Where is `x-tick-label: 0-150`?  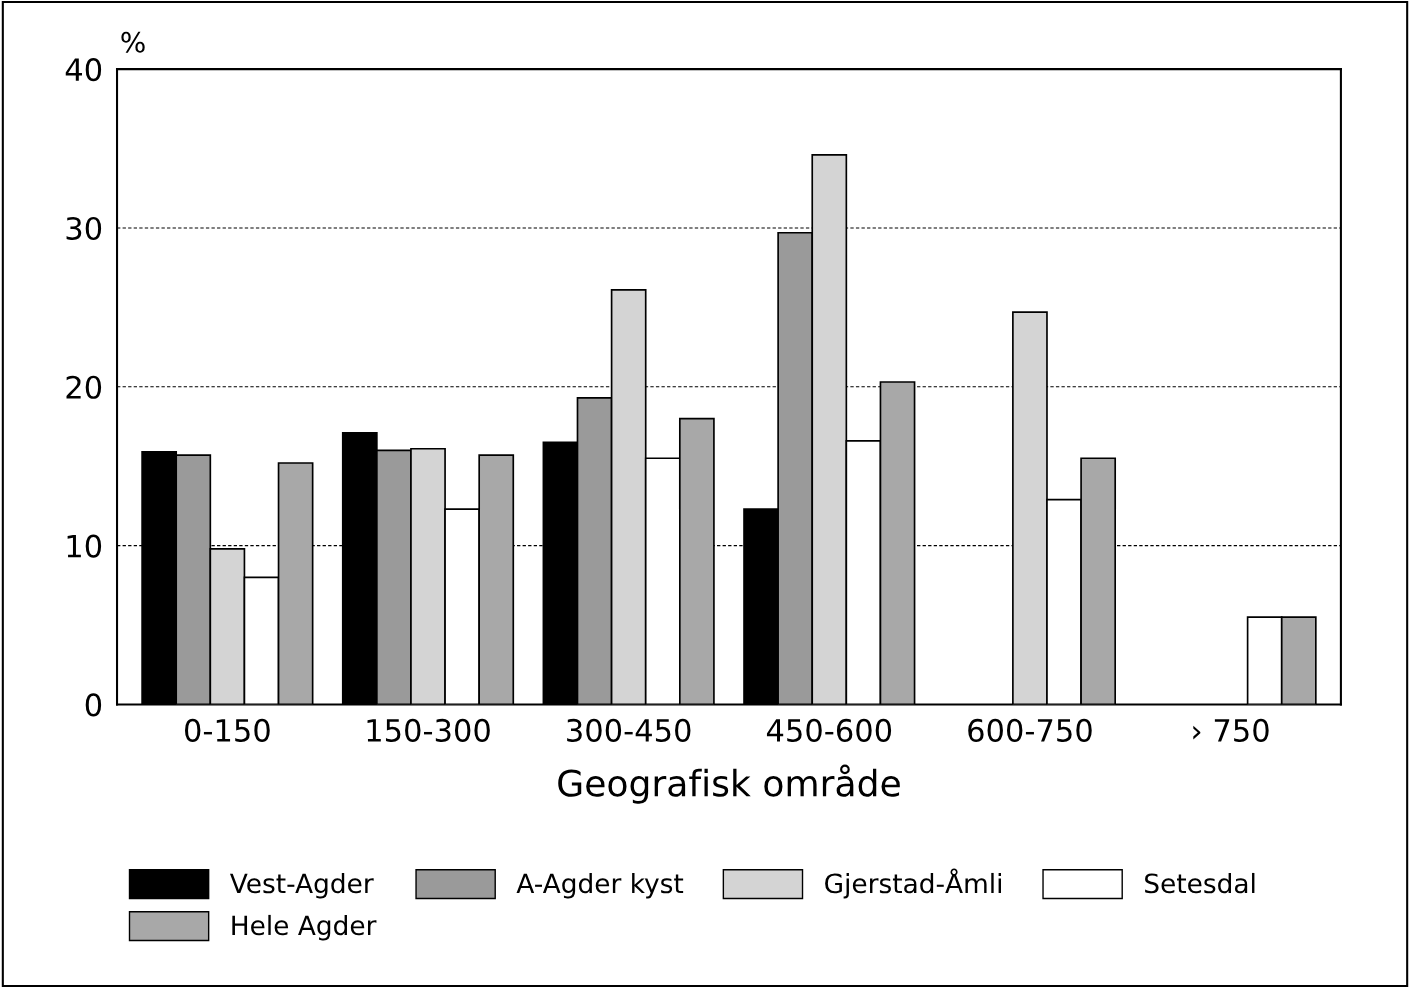 x-tick-label: 0-150 is located at coordinates (227, 730).